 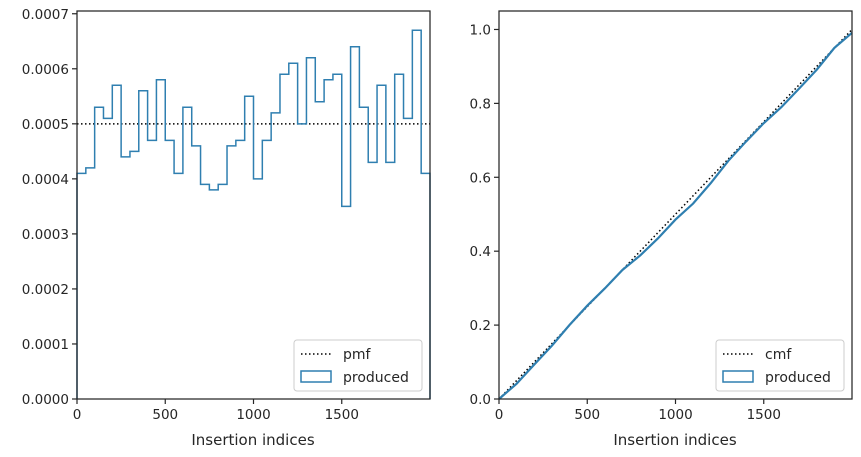 I want to click on left-y-tick-label: 0.0007, so click(x=45, y=15).